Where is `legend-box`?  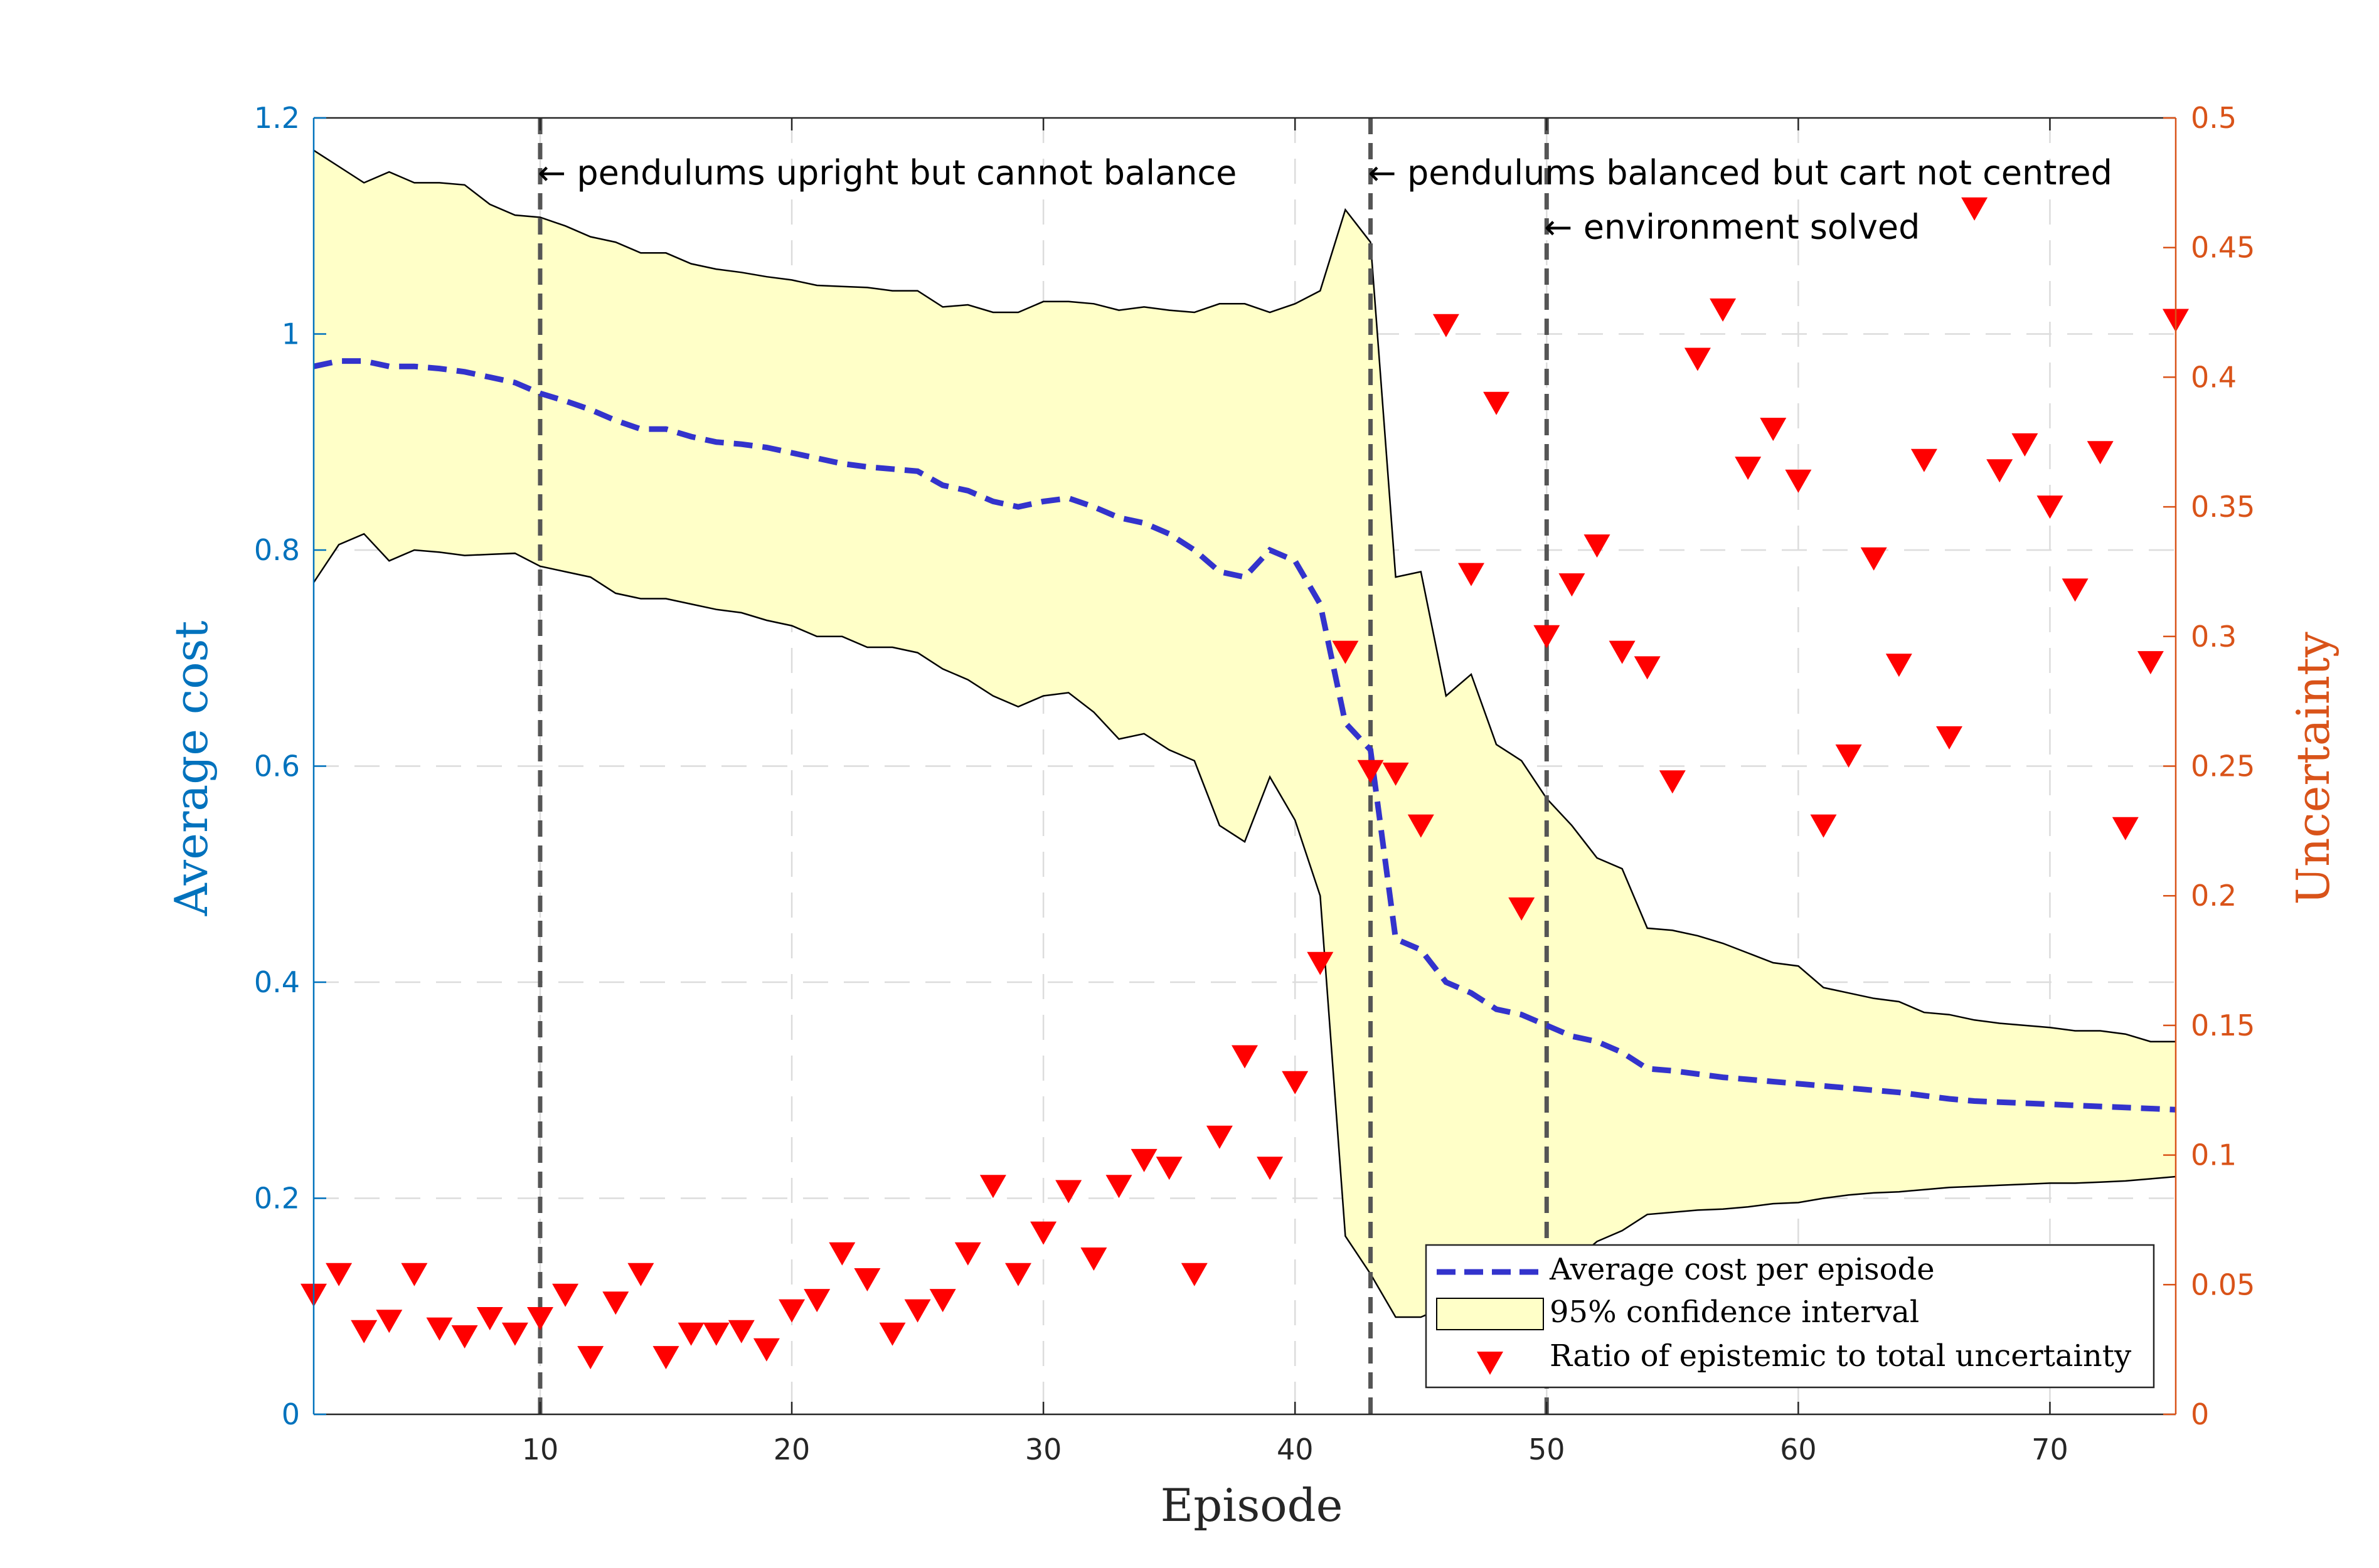 legend-box is located at coordinates (1790, 1316).